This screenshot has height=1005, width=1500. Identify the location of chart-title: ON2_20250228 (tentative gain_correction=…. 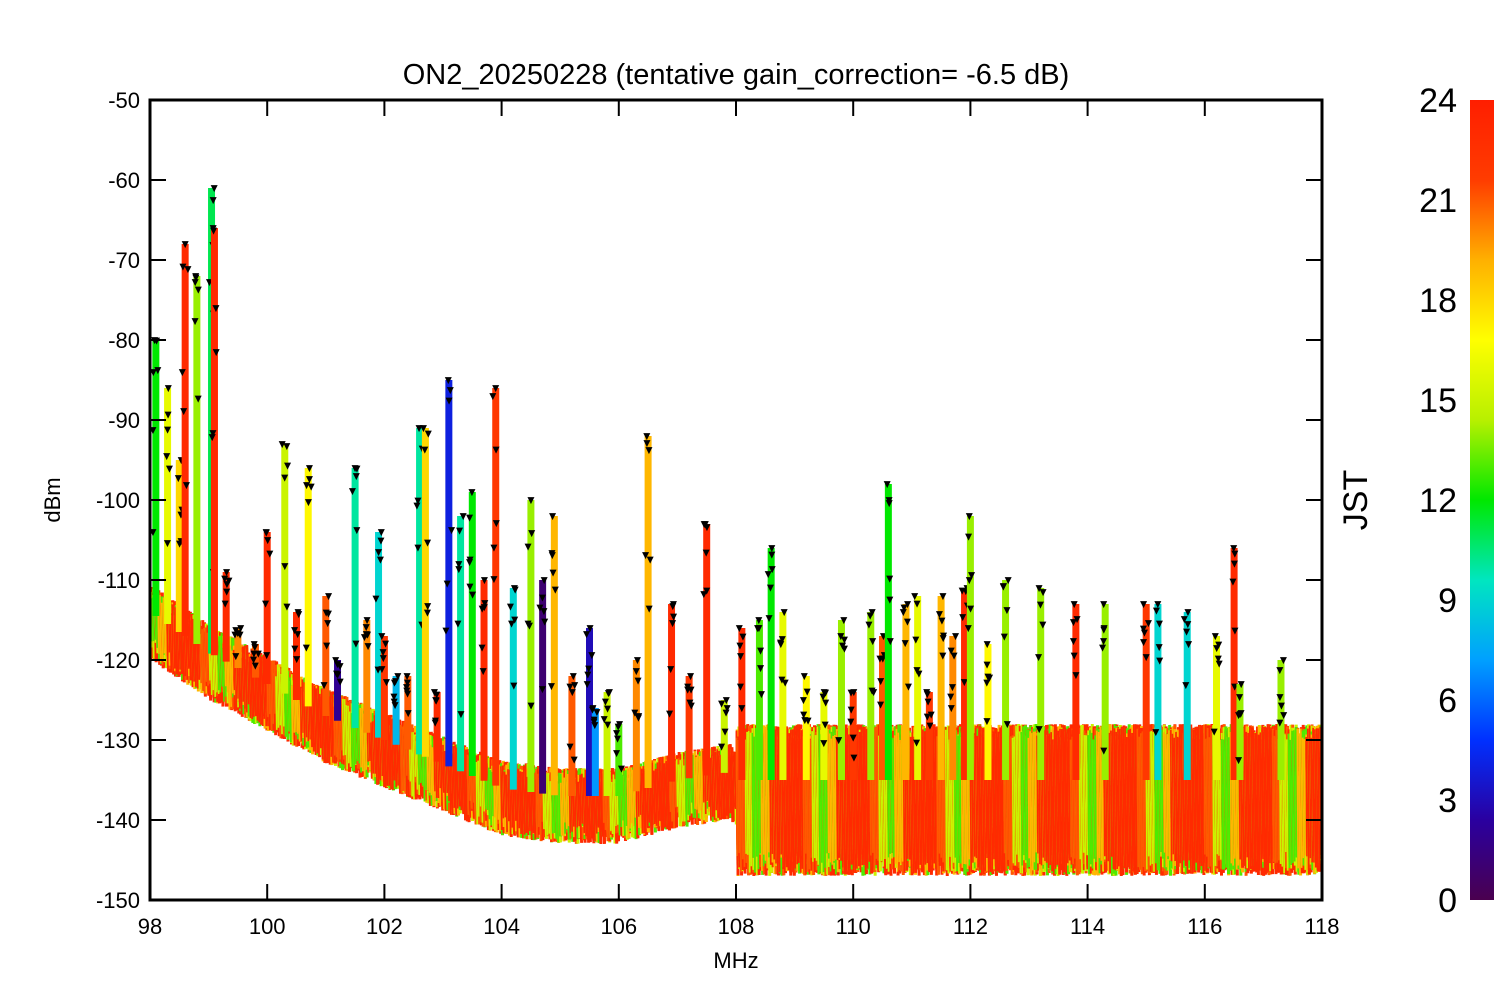
(736, 75).